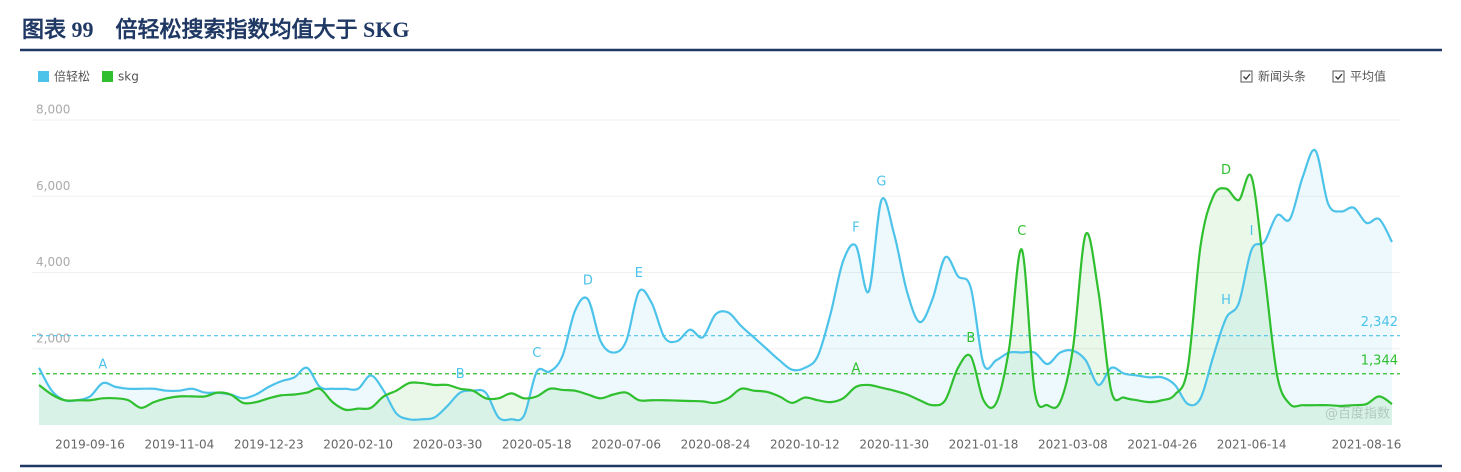 The image size is (1461, 472). Describe the element at coordinates (358, 445) in the screenshot. I see `x-tick-label: 2020-02-10` at that location.